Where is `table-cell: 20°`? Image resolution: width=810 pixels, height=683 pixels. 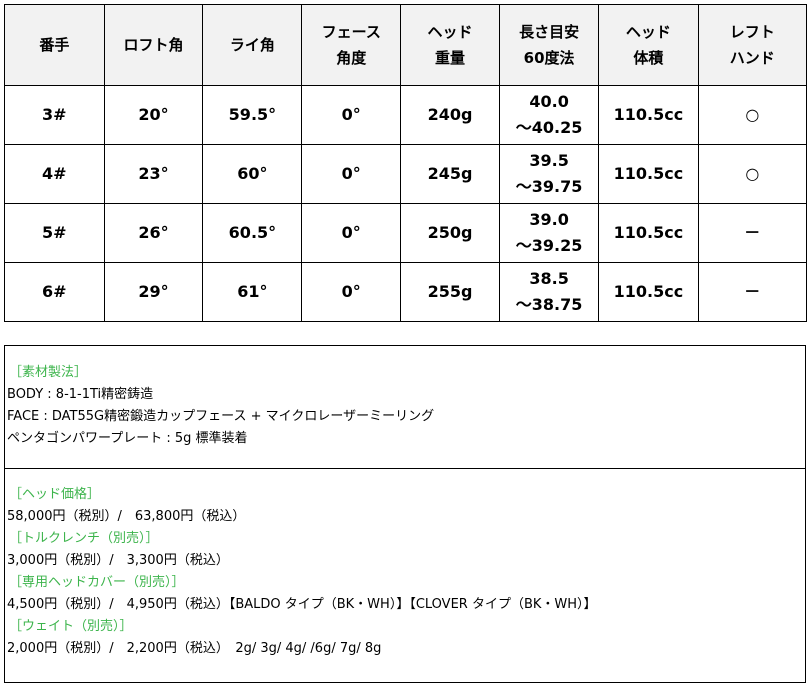
table-cell: 20° is located at coordinates (153, 115).